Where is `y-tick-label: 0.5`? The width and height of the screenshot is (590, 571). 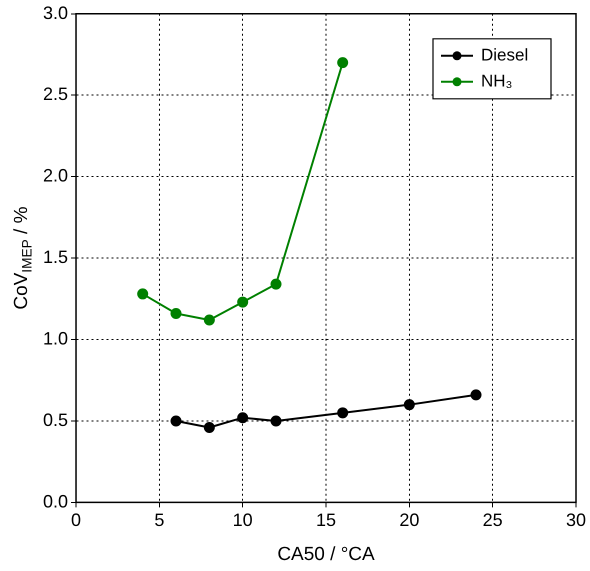
y-tick-label: 0.5 is located at coordinates (55, 420).